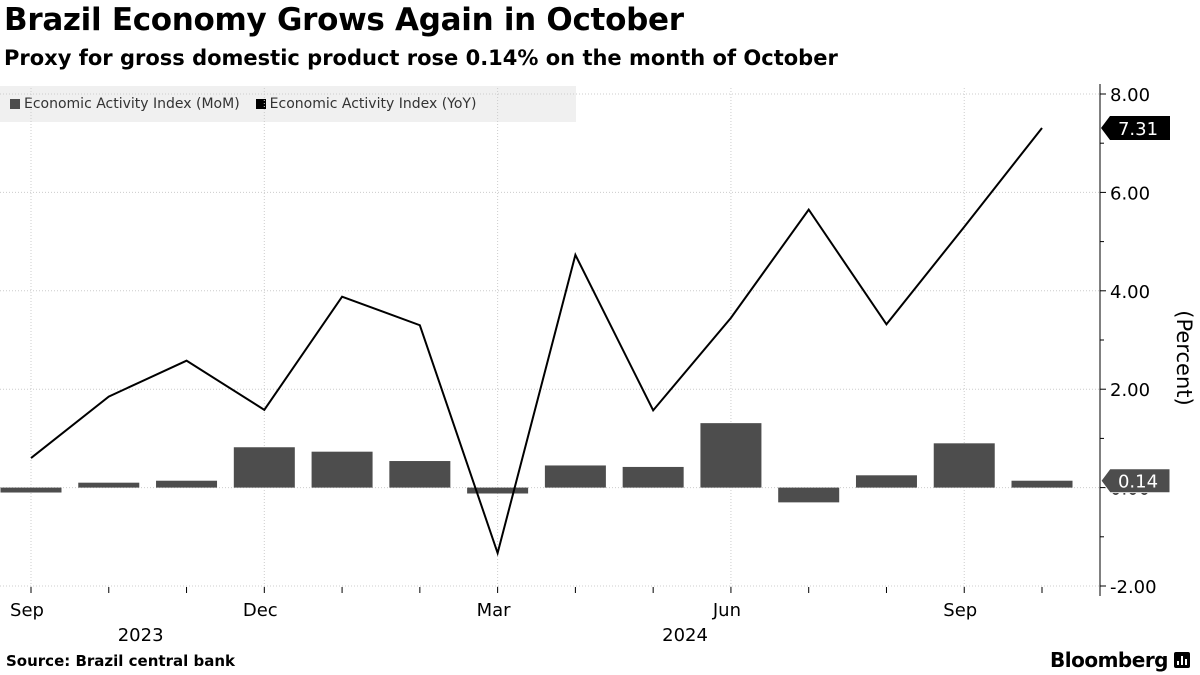 The height and width of the screenshot is (675, 1200). I want to click on legend-item-yoy: Economic Activity Index (YoY), so click(366, 104).